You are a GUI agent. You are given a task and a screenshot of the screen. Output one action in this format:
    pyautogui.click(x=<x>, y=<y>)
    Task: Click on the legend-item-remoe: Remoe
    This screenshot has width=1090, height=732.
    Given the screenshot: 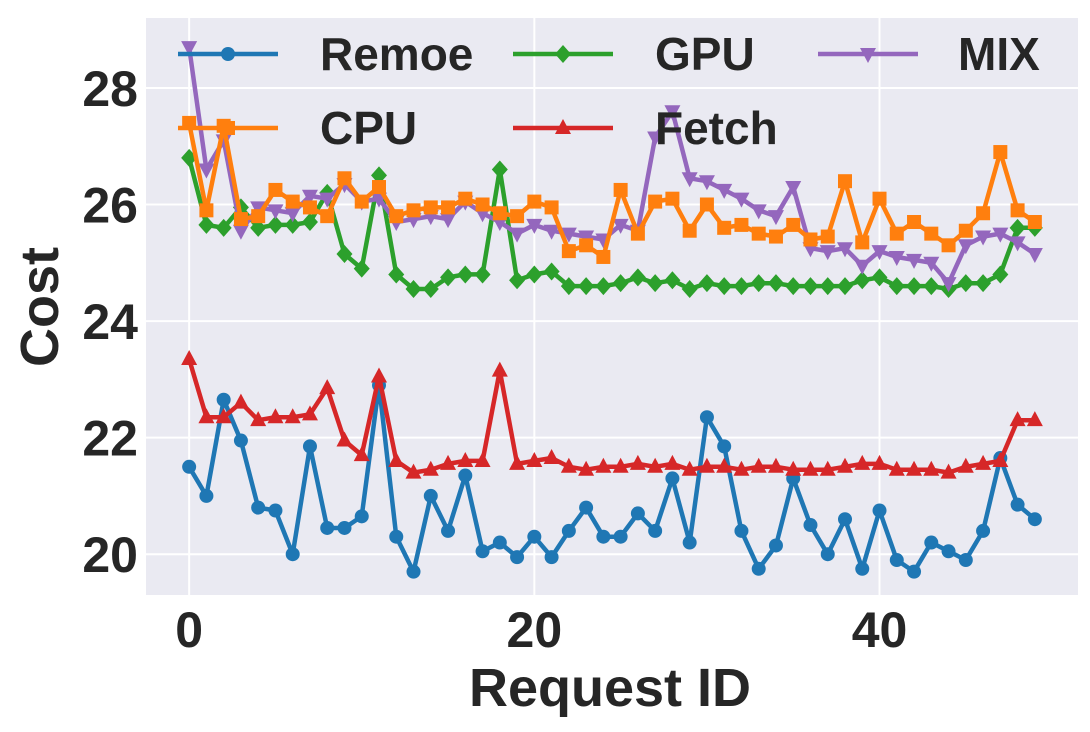 What is the action you would take?
    pyautogui.click(x=325, y=54)
    